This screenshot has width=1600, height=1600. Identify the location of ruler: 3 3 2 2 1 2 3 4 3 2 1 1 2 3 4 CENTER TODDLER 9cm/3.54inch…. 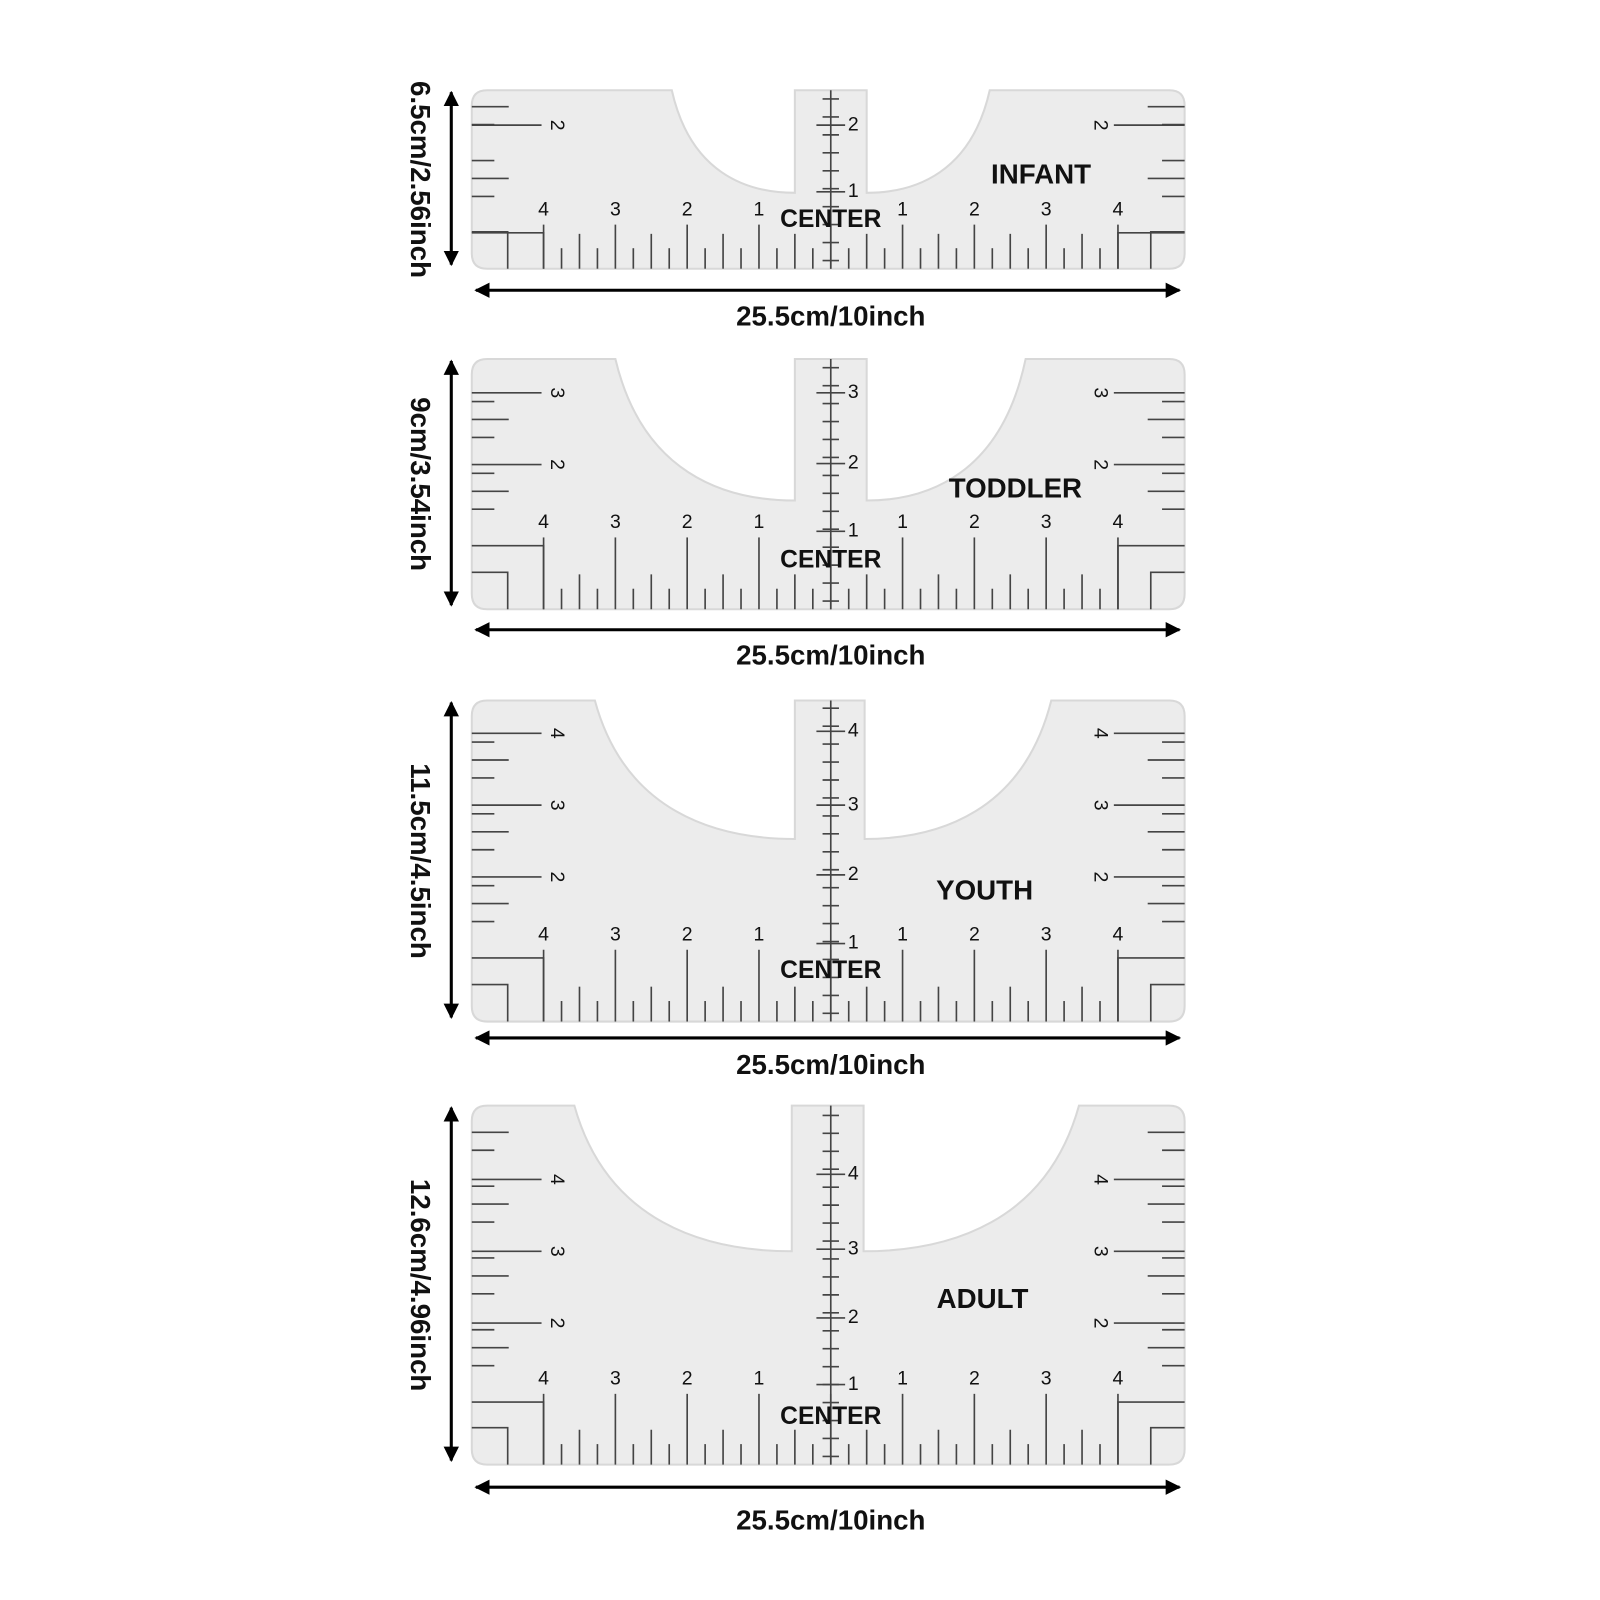
(795, 514).